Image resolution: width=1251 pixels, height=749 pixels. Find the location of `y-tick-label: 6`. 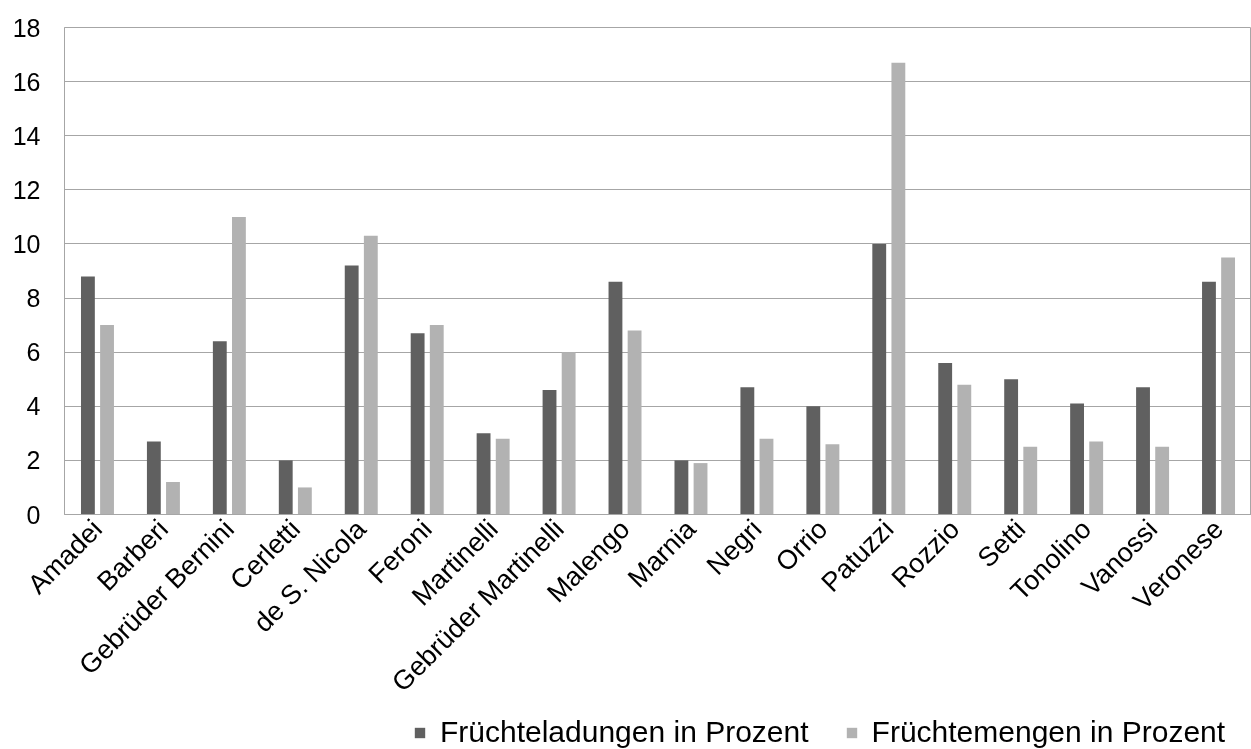

y-tick-label: 6 is located at coordinates (33, 352).